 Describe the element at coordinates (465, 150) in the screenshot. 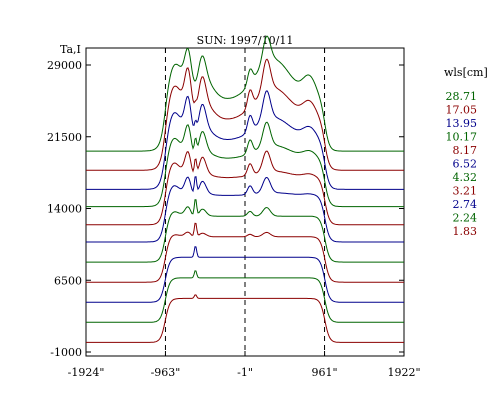

I see `legend-entry: 8.17` at that location.